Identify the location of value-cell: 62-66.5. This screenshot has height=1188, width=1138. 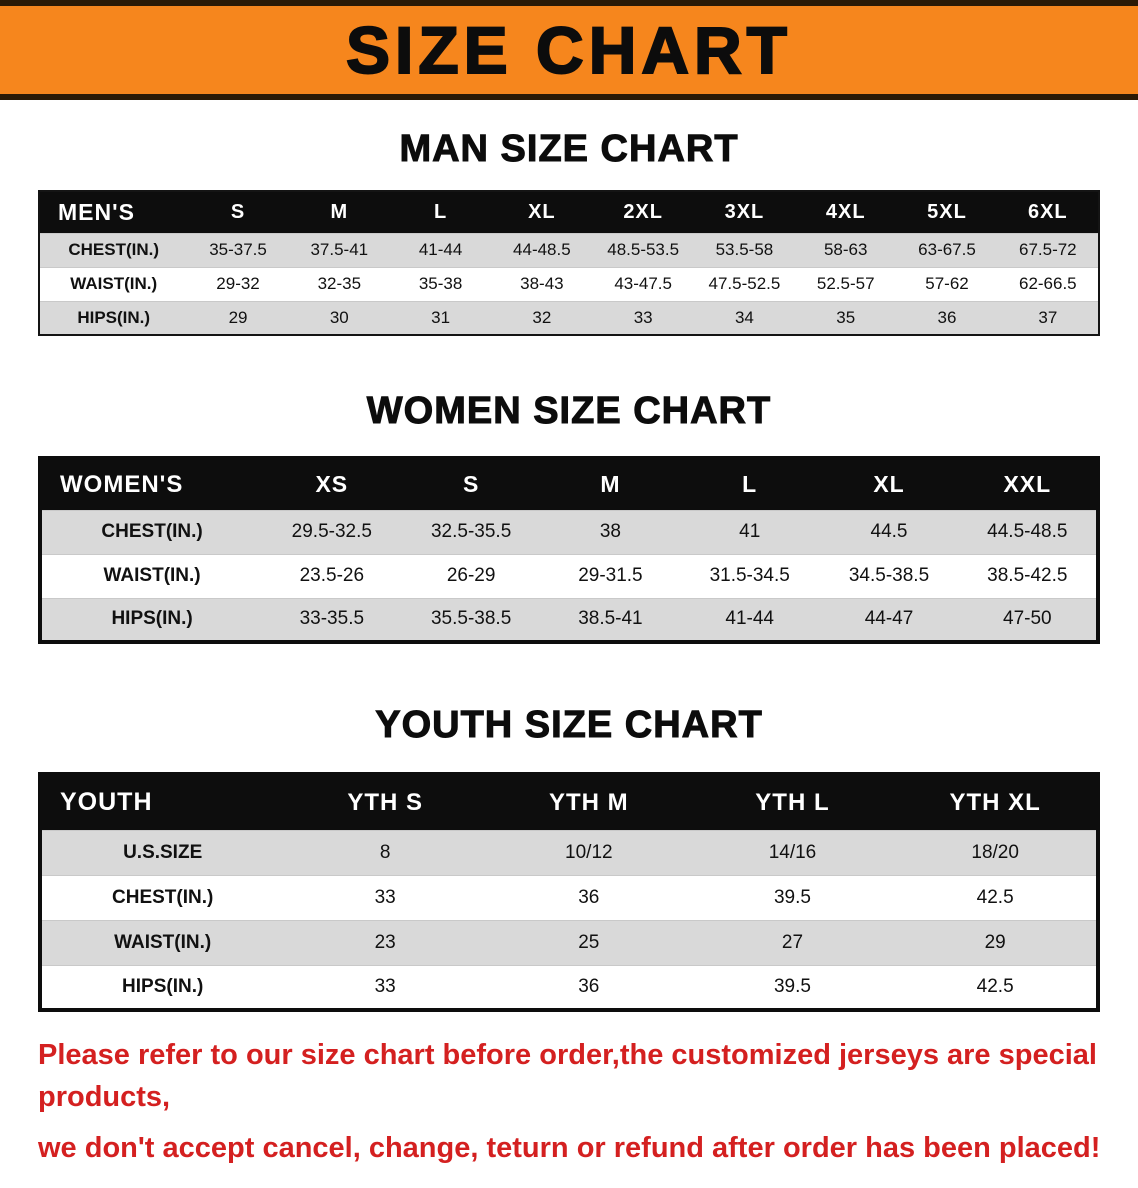
(1048, 284).